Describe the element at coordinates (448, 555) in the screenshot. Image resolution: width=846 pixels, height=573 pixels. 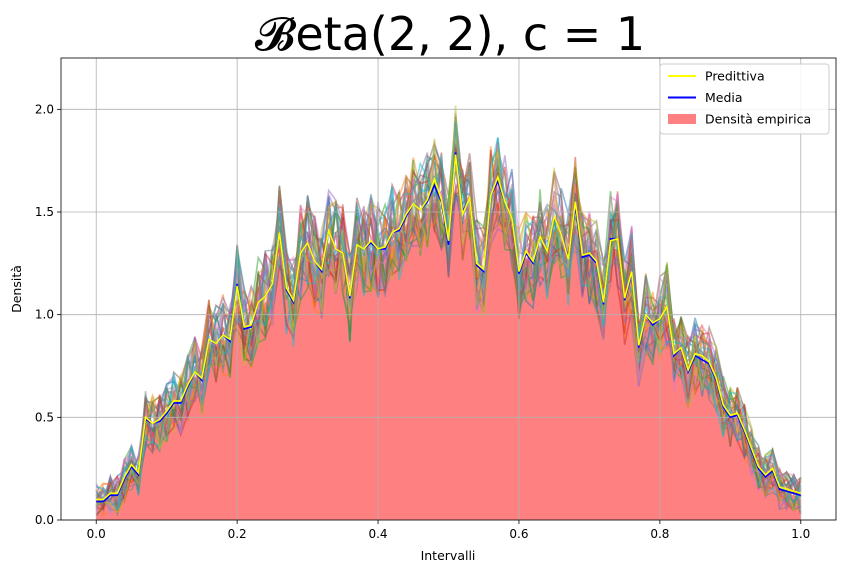
I see `x-axis-label: Intervalli` at that location.